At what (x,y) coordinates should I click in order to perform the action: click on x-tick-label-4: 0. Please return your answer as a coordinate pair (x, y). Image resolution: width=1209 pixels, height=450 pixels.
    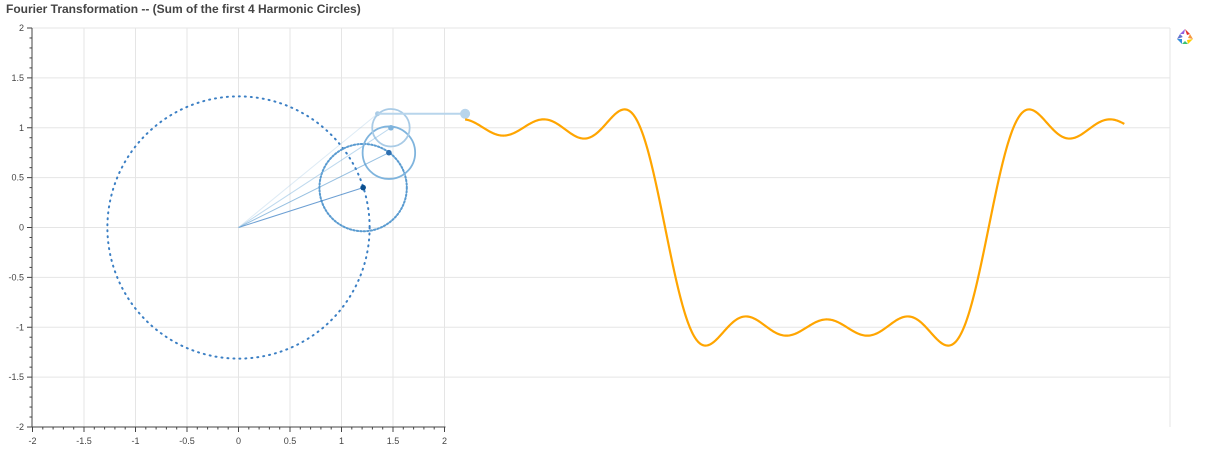
    Looking at the image, I should click on (238, 441).